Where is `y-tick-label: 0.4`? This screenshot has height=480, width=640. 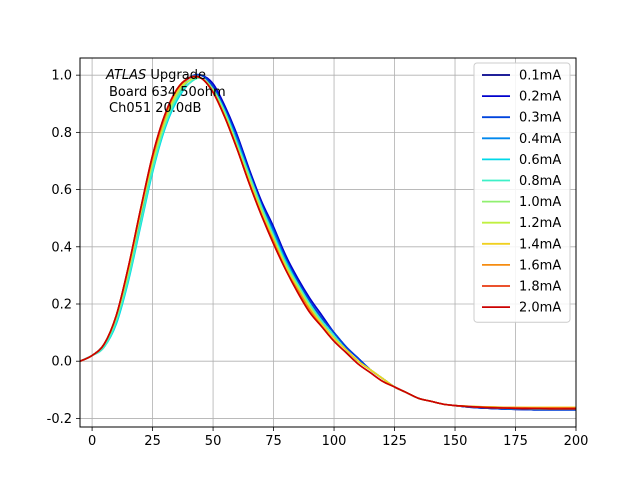
y-tick-label: 0.4 is located at coordinates (61, 247).